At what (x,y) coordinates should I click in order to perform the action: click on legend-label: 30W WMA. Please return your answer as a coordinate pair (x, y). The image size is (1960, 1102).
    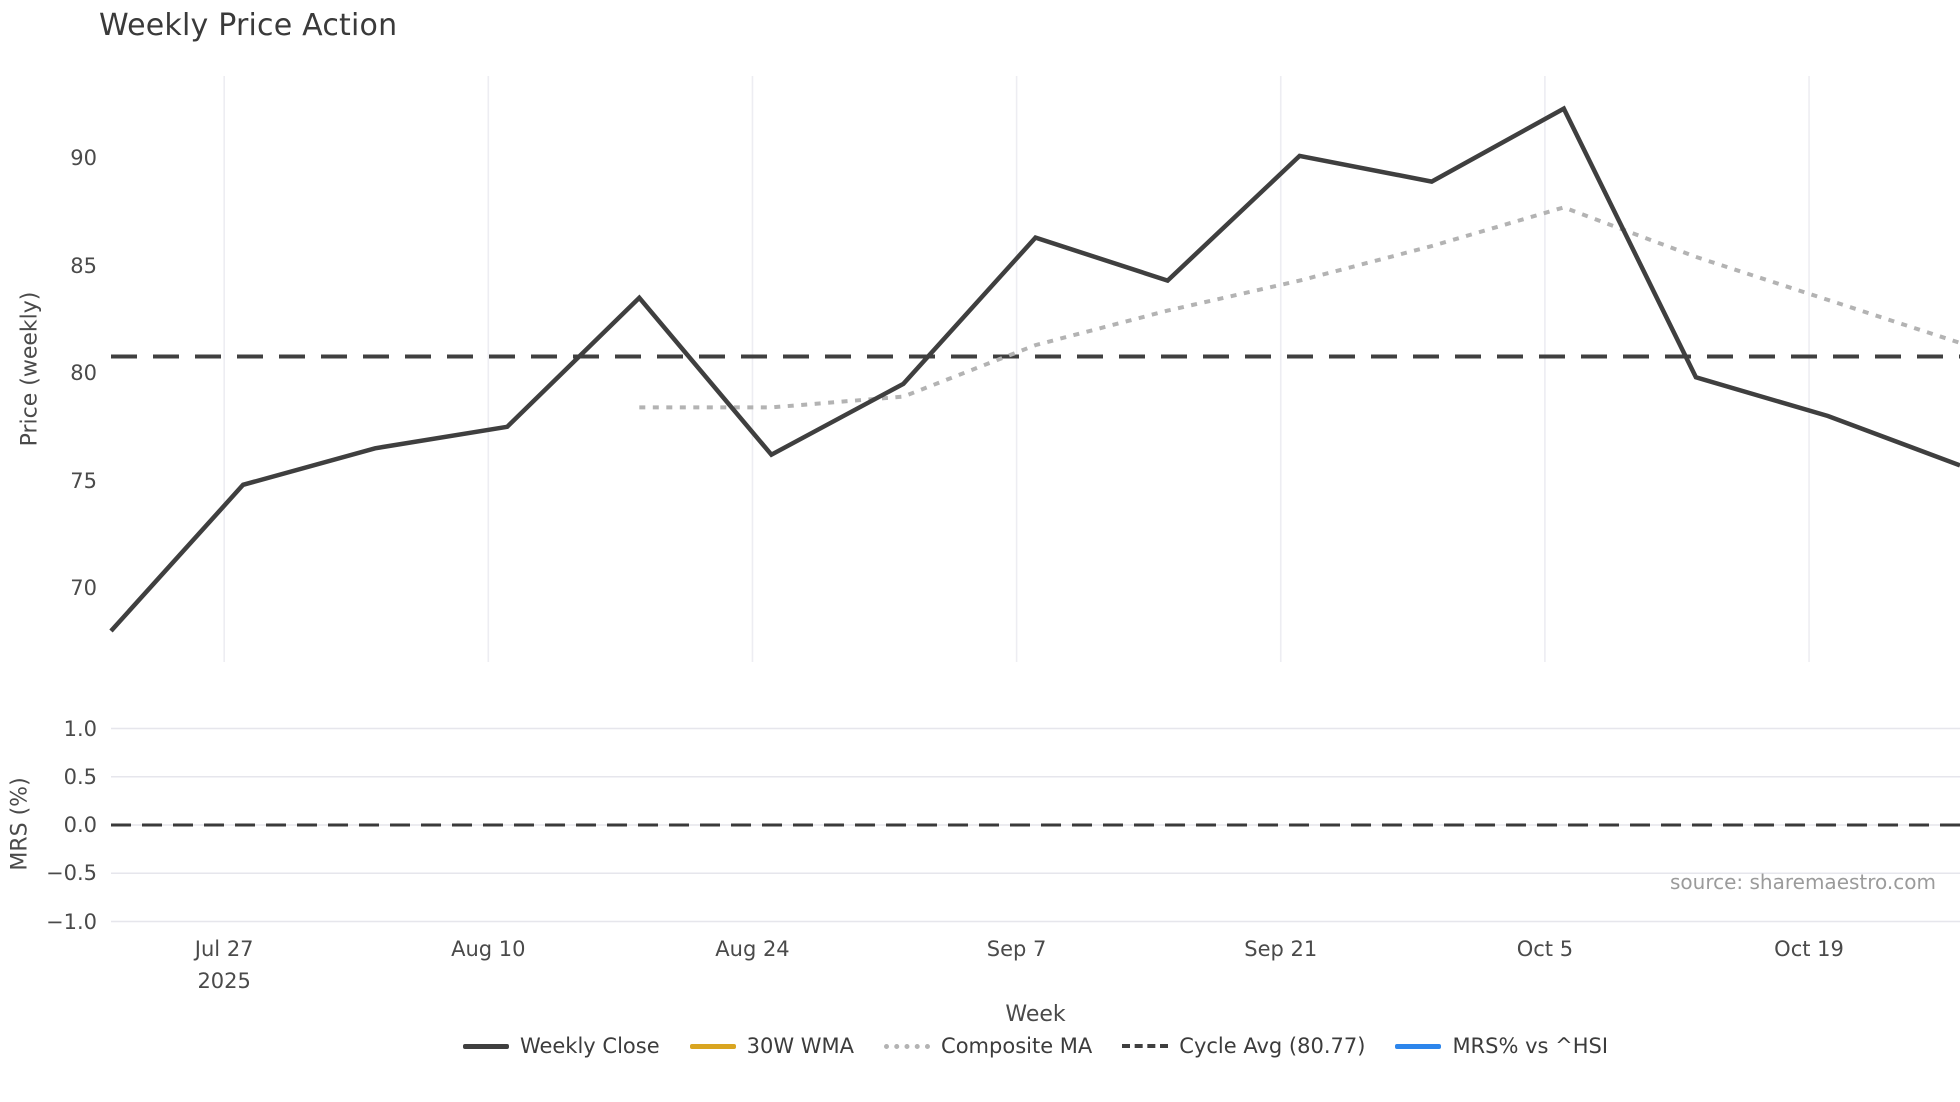
    Looking at the image, I should click on (800, 1046).